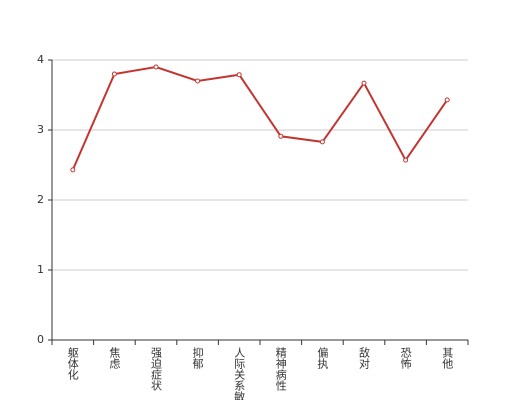  What do you see at coordinates (40, 339) in the screenshot?
I see `y-tick-label: 0` at bounding box center [40, 339].